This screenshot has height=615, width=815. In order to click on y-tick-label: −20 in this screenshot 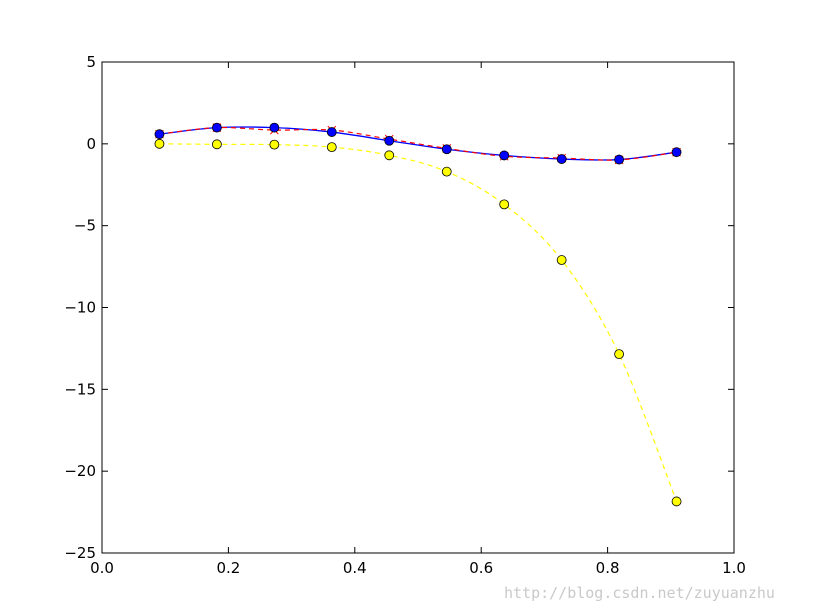, I will do `click(80, 471)`.